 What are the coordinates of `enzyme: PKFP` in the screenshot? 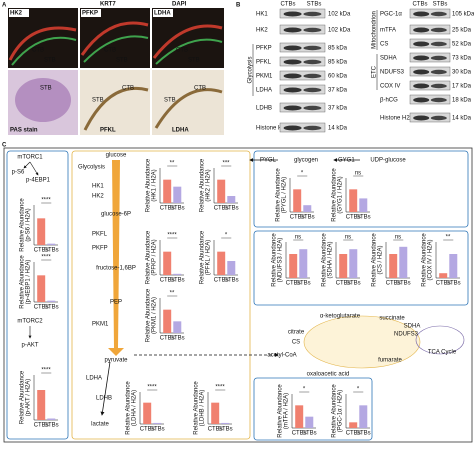 It's located at (100, 249).